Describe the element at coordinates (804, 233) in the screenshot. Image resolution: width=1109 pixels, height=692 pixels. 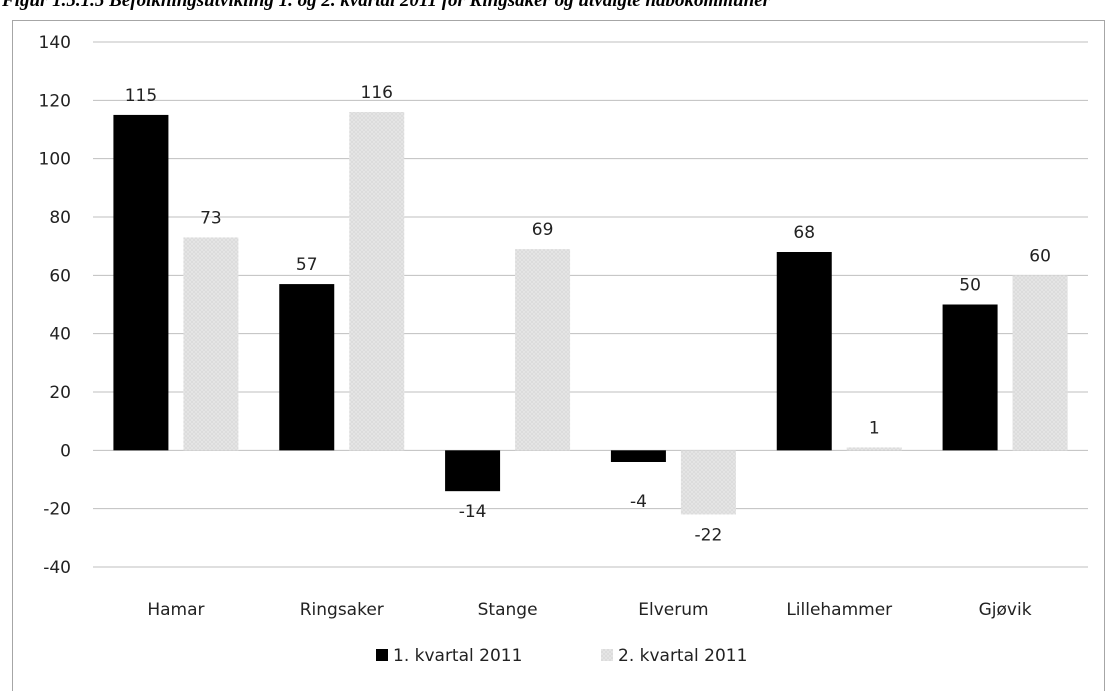
I see `data-label: 68` at that location.